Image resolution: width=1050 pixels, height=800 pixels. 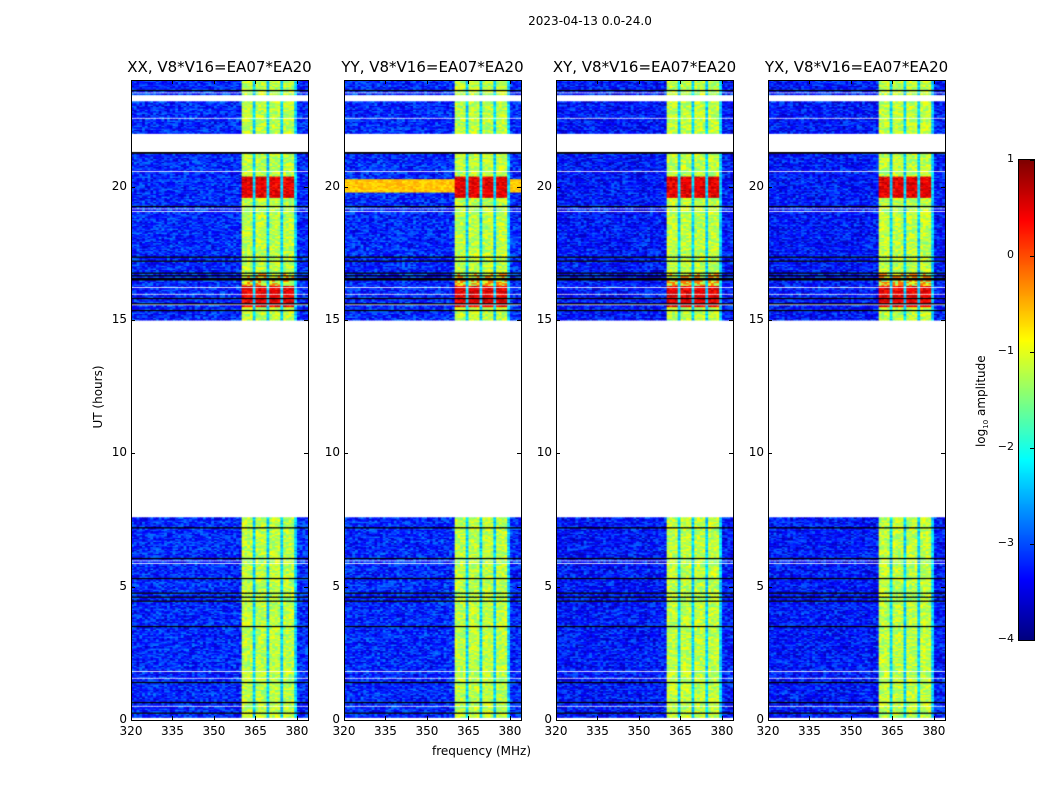 I want to click on panel-title-0: XX, V8*V16=EA07*EA20, so click(x=219, y=67).